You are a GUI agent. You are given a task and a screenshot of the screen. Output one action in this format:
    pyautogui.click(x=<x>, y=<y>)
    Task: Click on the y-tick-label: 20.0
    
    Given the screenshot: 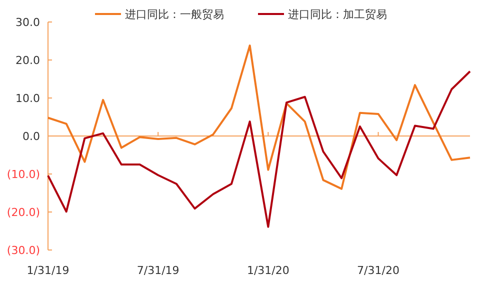 What is the action you would take?
    pyautogui.click(x=28, y=60)
    